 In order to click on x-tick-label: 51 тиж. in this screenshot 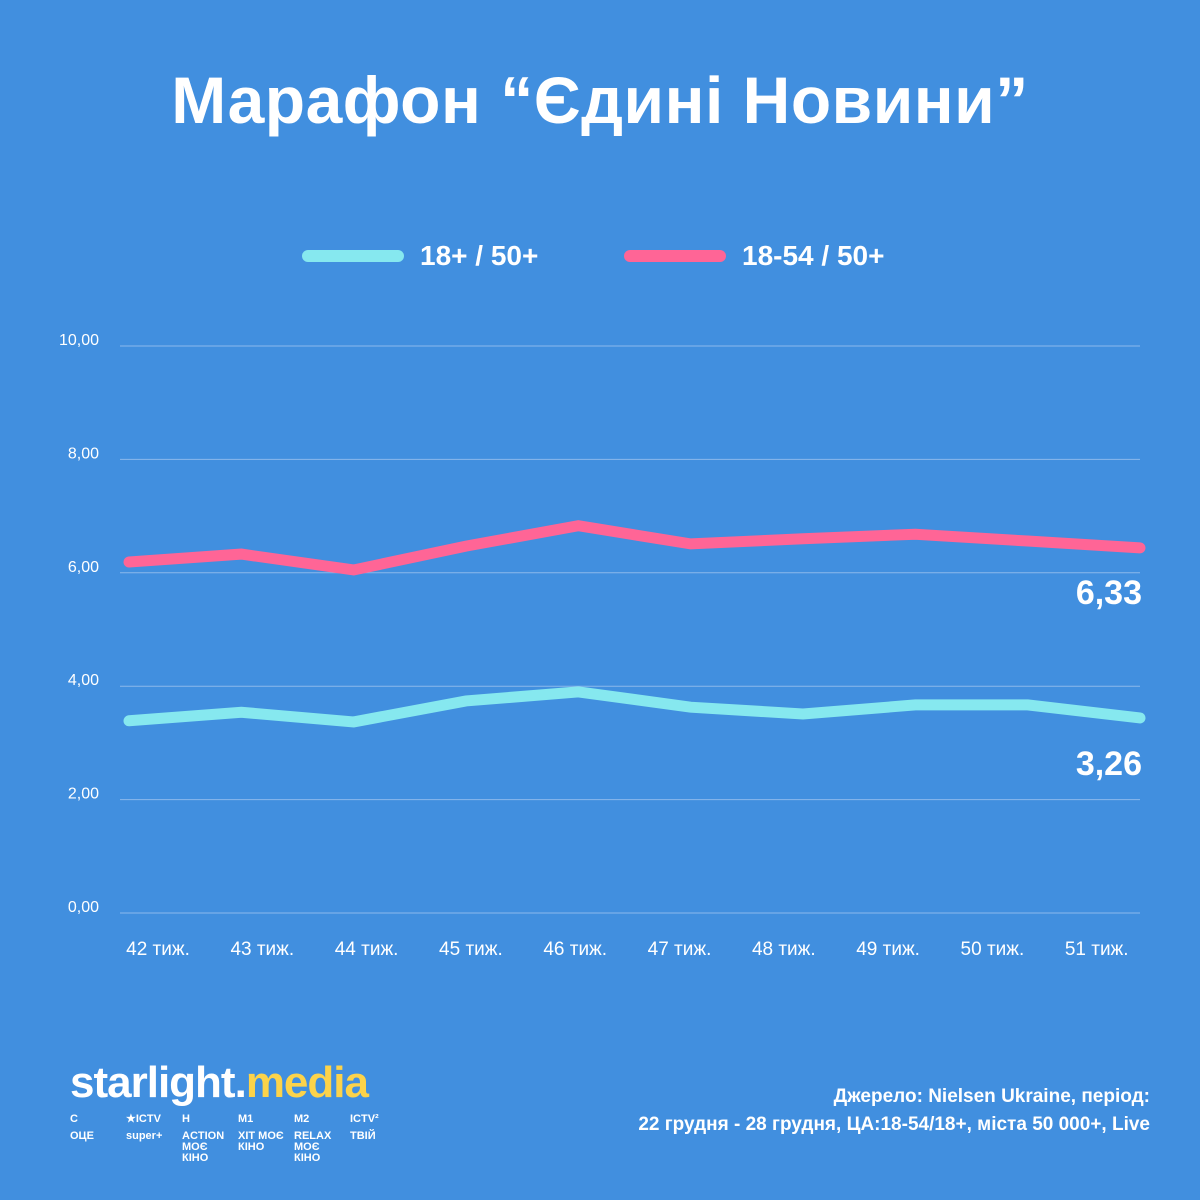, I will do `click(1097, 949)`.